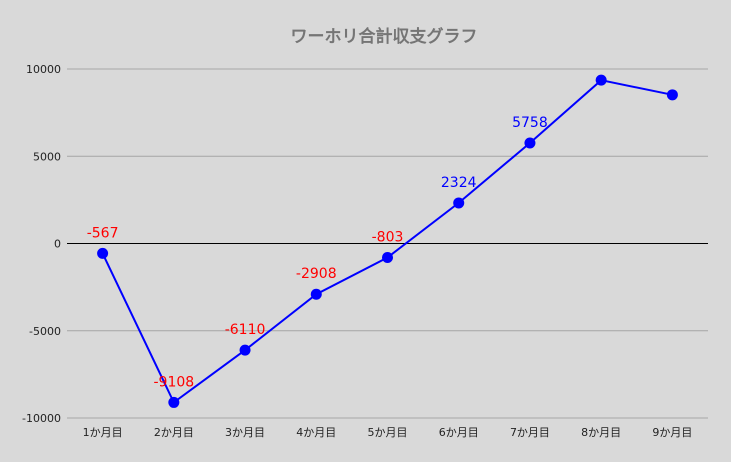  Describe the element at coordinates (459, 432) in the screenshot. I see `x-tick-label: 6か月目` at that location.